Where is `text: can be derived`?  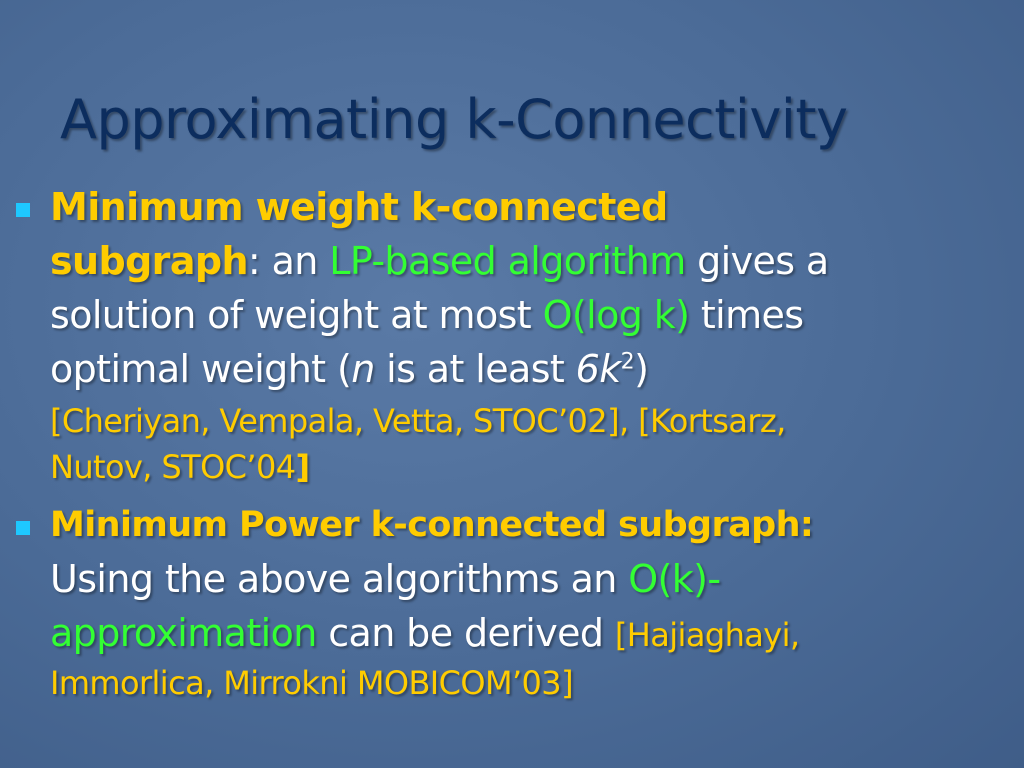 text: can be derived is located at coordinates (465, 633).